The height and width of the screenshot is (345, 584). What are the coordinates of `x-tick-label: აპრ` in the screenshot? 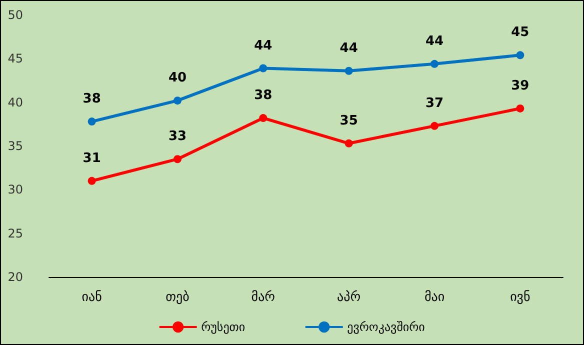 It's located at (349, 297).